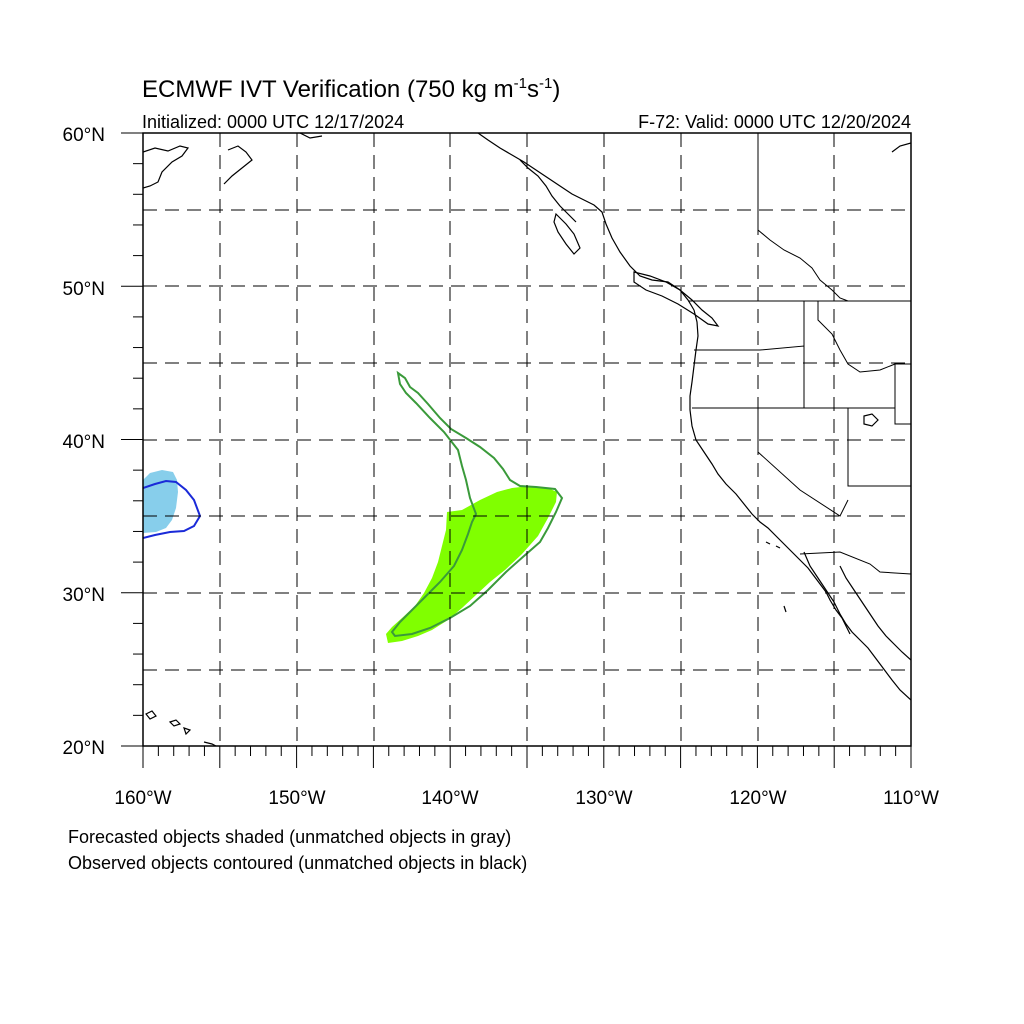  What do you see at coordinates (296, 798) in the screenshot?
I see `lon-label: 150°W` at bounding box center [296, 798].